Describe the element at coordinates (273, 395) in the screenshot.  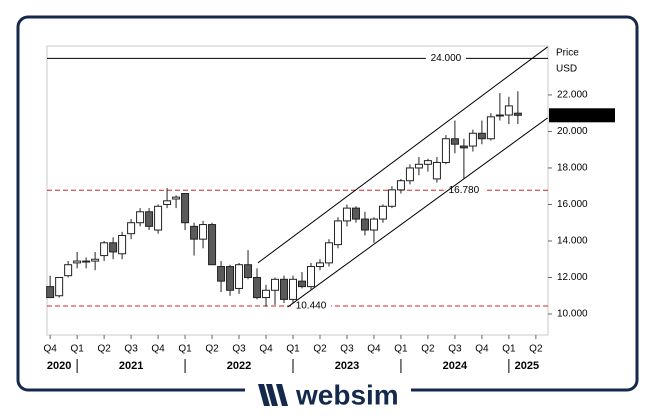
I see `logo-icon` at that location.